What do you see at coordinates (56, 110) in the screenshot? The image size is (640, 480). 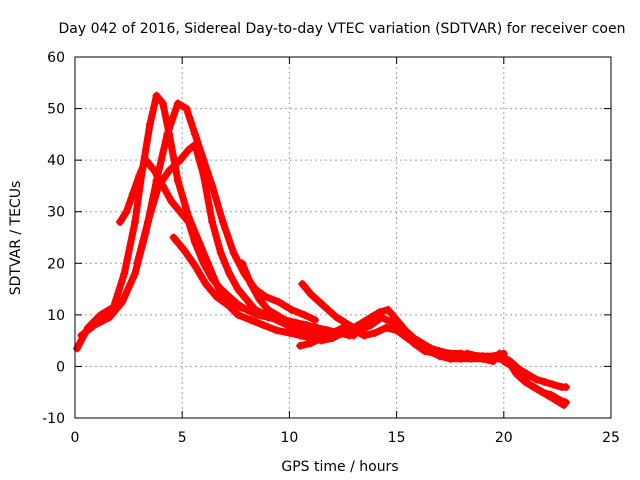 I see `y-tick-label: 50` at bounding box center [56, 110].